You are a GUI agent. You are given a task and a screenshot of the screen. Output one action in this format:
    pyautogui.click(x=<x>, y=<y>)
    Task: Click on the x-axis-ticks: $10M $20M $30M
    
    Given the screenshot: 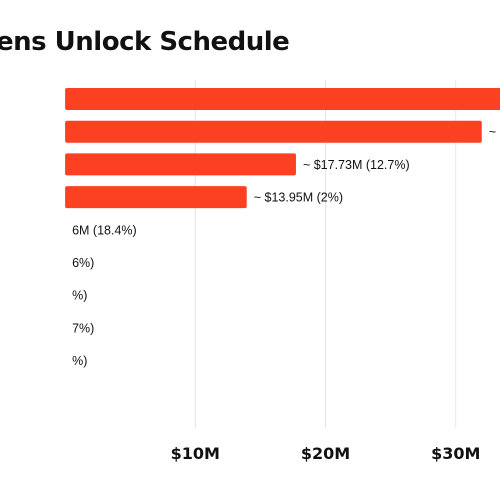 What is the action you would take?
    pyautogui.click(x=326, y=453)
    